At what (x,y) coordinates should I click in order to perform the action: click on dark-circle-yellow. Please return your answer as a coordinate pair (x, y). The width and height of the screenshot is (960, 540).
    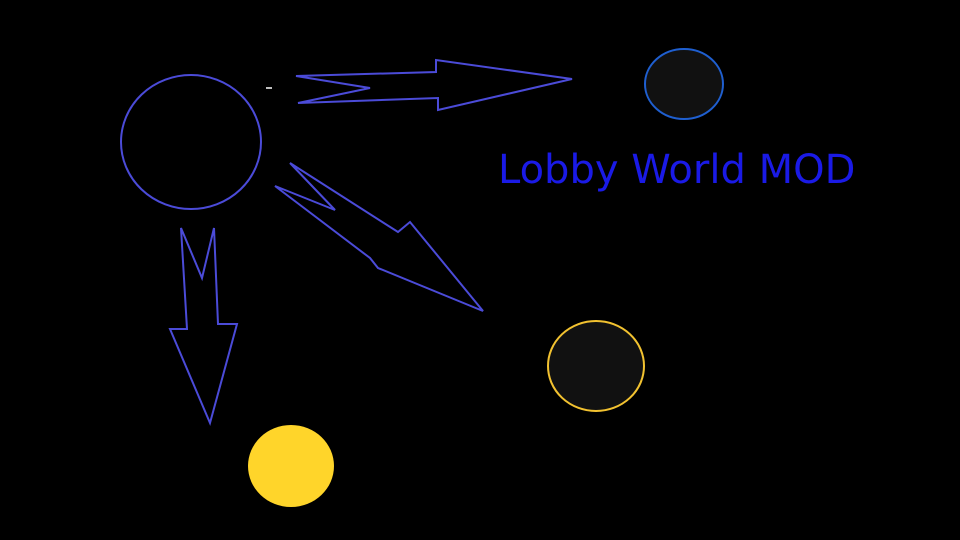
    Looking at the image, I should click on (596, 366).